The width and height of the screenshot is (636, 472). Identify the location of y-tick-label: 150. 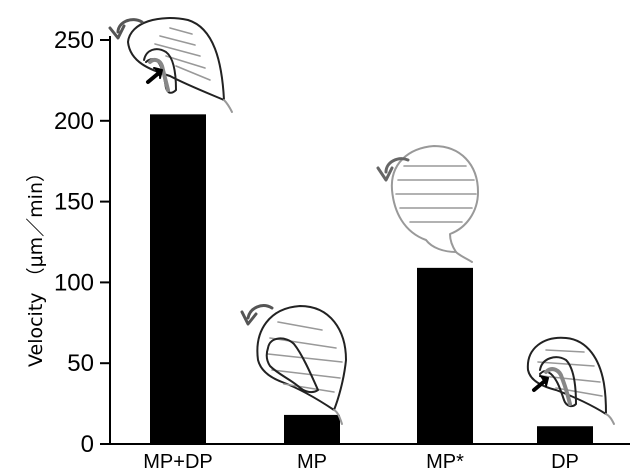
(74, 202).